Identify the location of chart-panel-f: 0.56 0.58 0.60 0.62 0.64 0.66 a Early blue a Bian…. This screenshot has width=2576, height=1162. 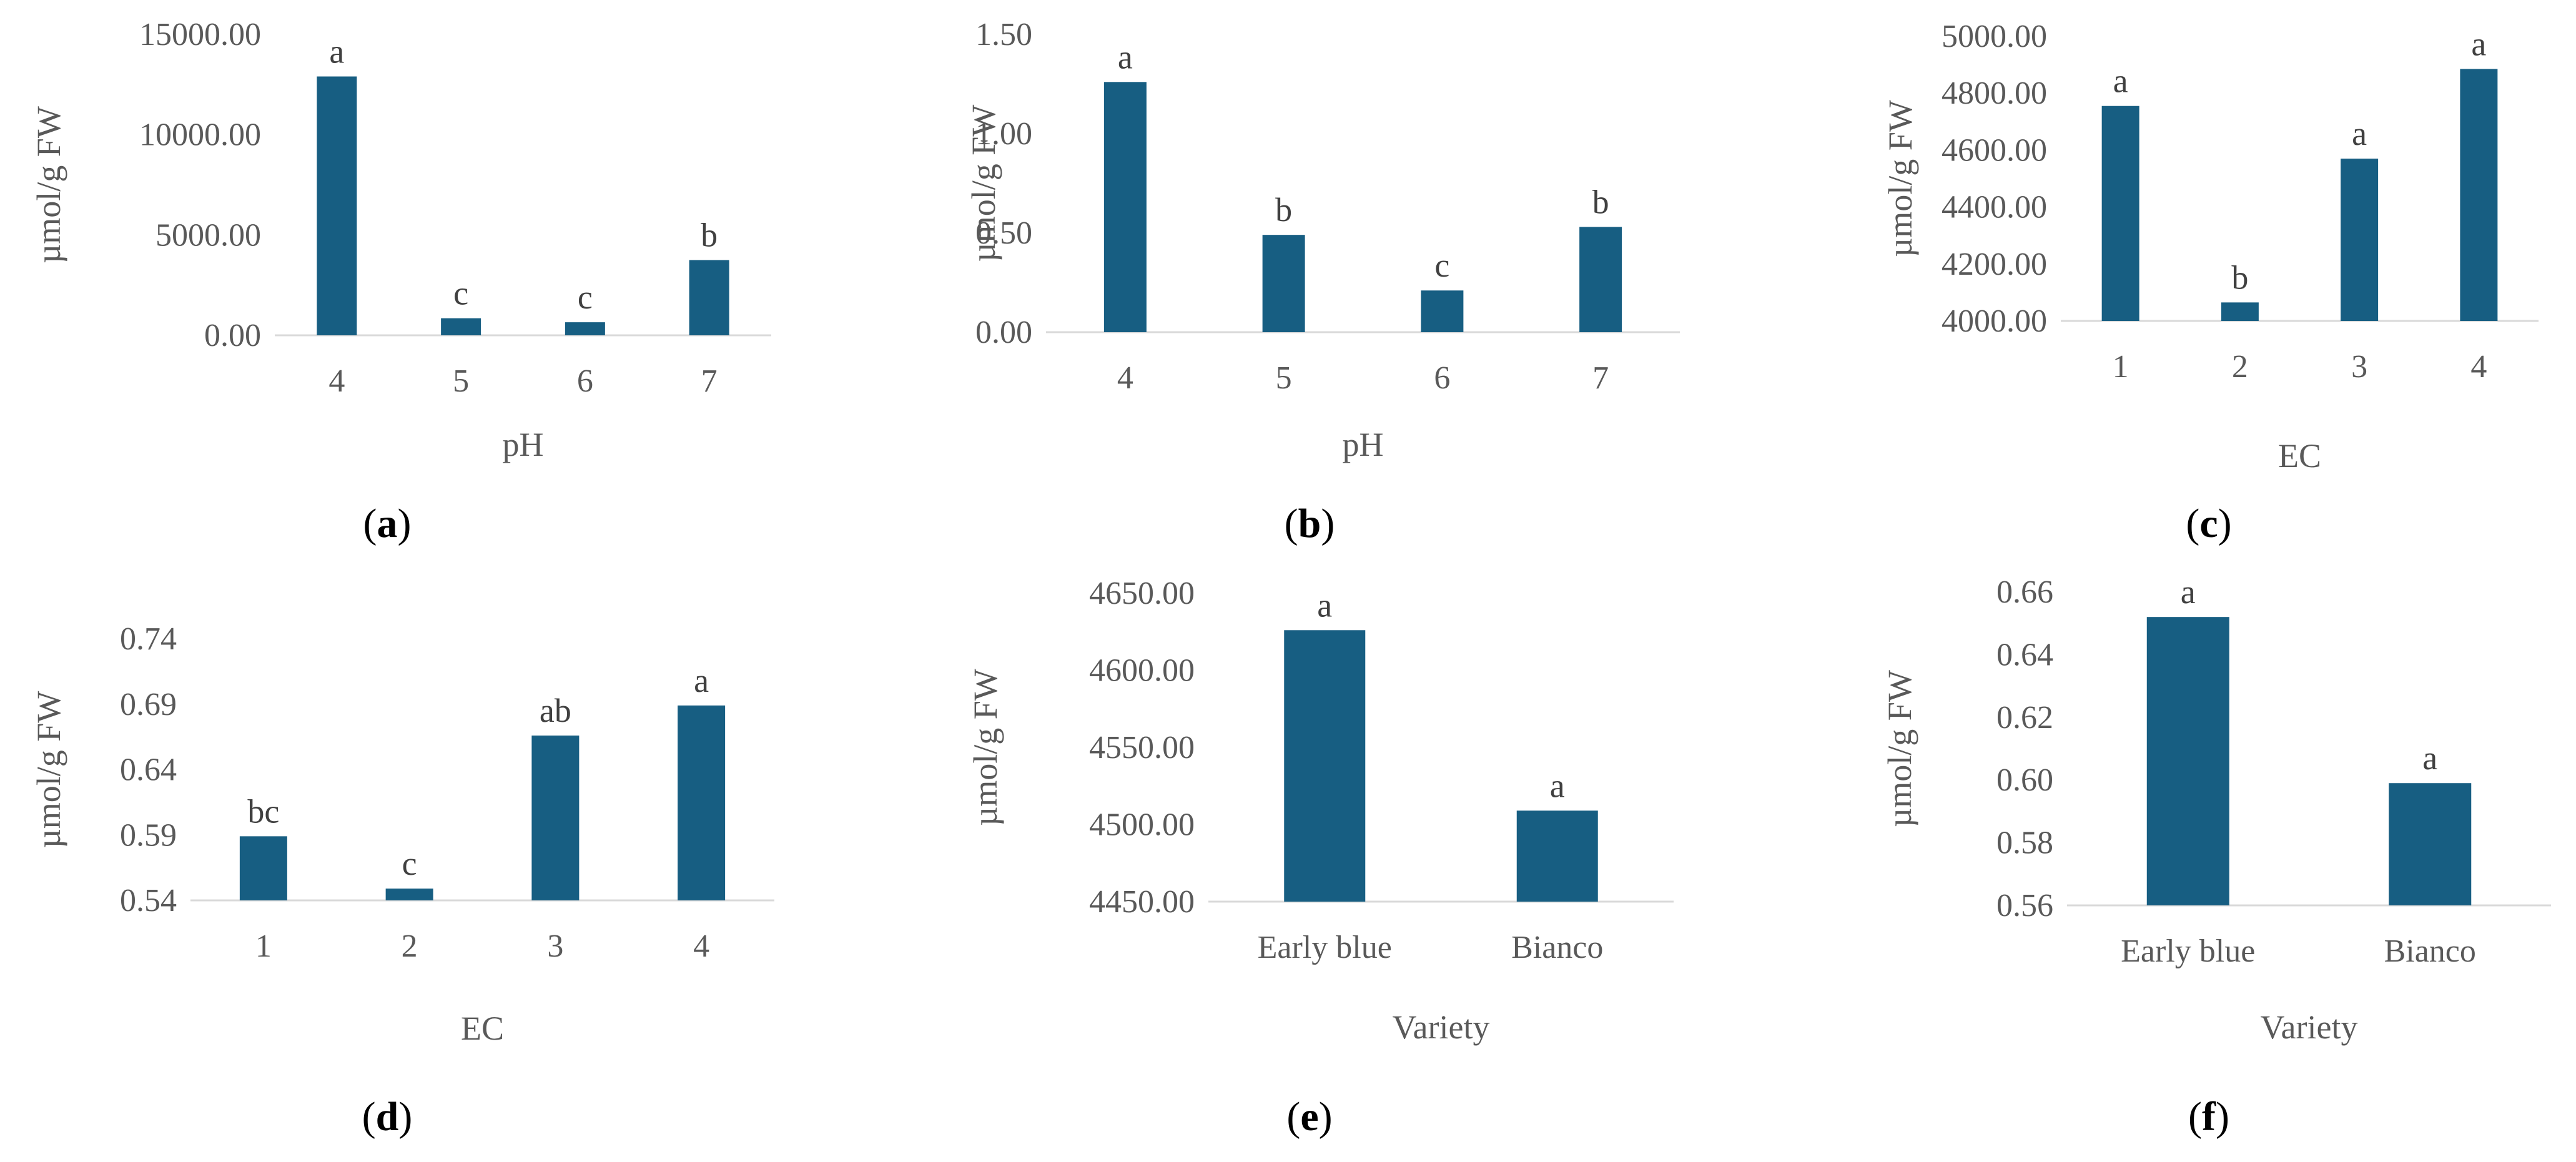
(2216, 856).